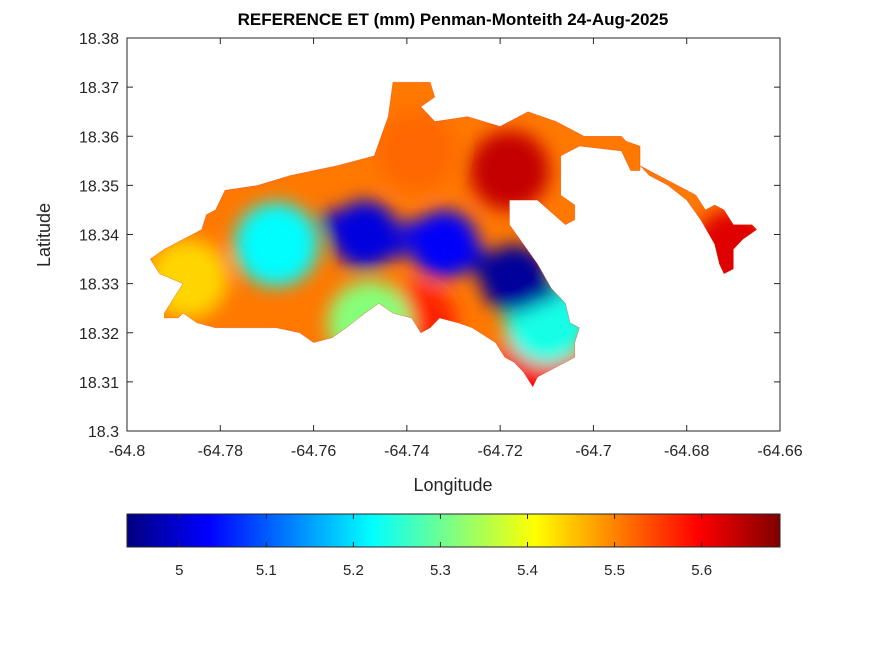  Describe the element at coordinates (127, 451) in the screenshot. I see `x-tick-label: -64.8` at that location.